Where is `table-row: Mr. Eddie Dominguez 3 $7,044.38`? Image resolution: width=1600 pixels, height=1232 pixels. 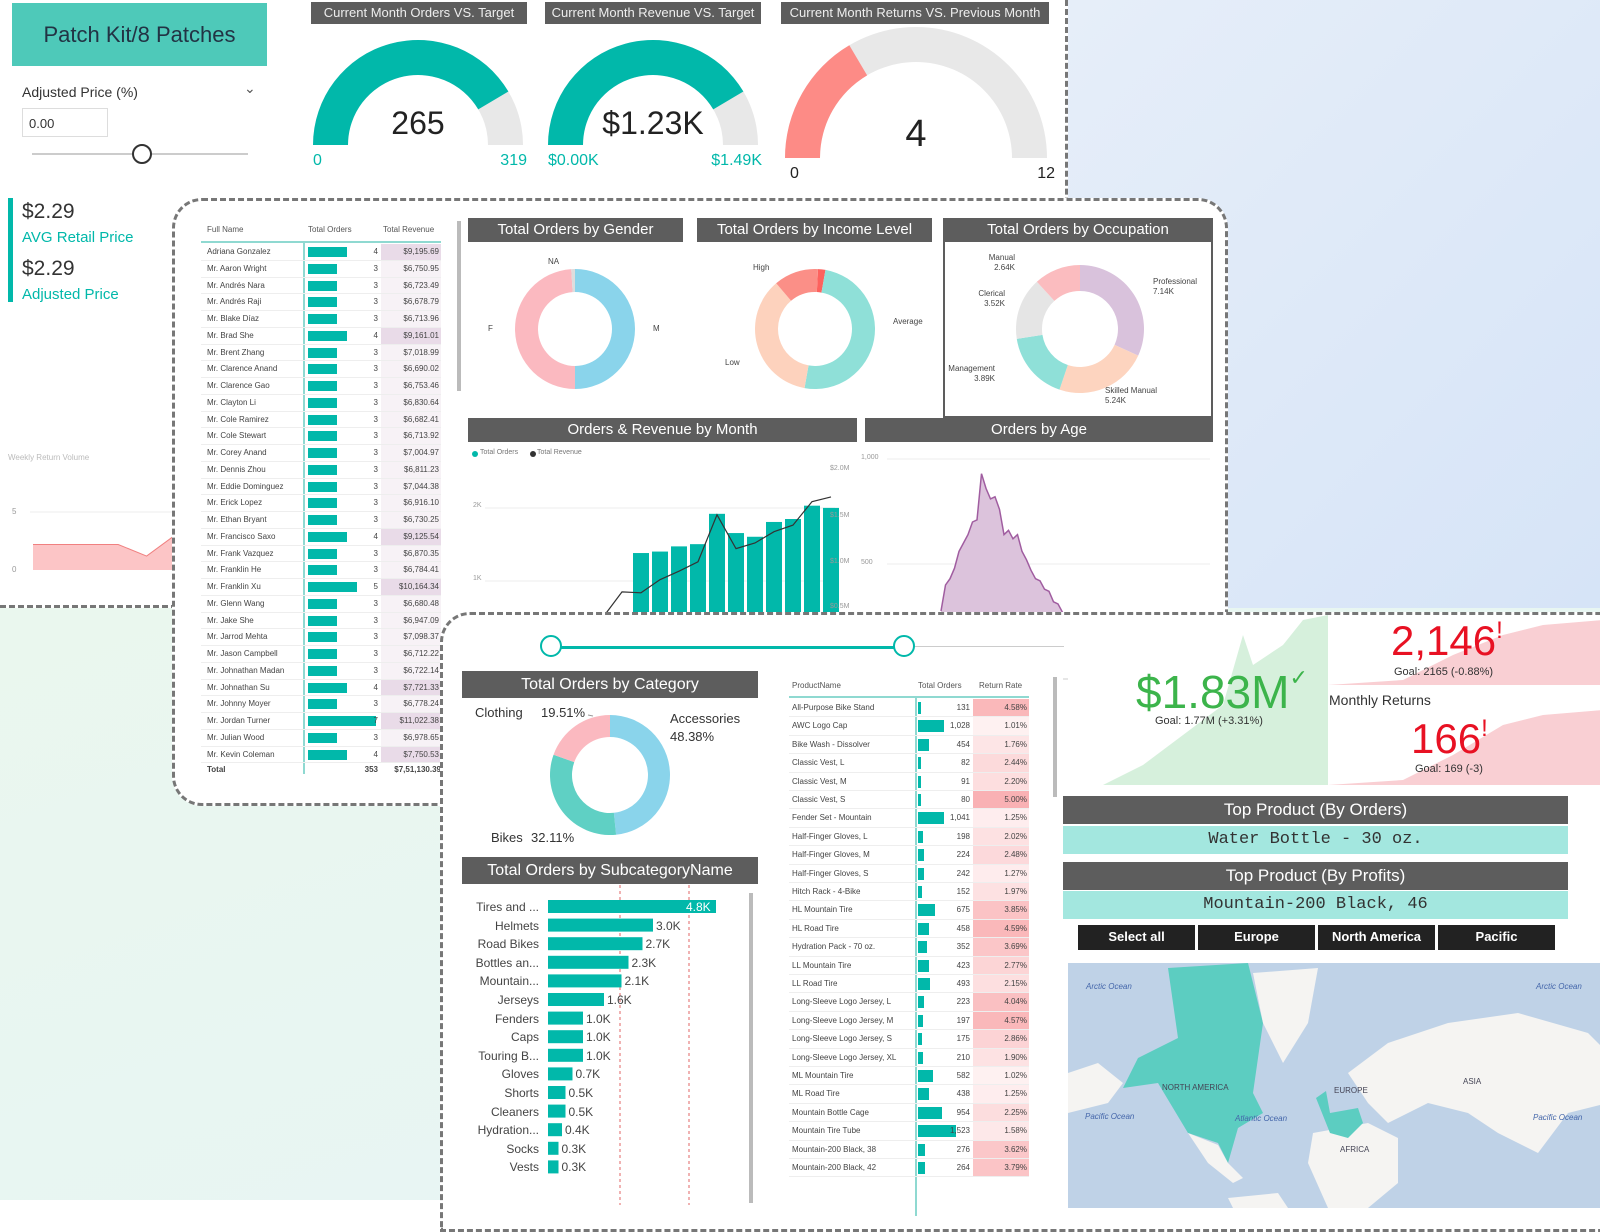 table-row: Mr. Eddie Dominguez 3 $7,044.38 is located at coordinates (321, 487).